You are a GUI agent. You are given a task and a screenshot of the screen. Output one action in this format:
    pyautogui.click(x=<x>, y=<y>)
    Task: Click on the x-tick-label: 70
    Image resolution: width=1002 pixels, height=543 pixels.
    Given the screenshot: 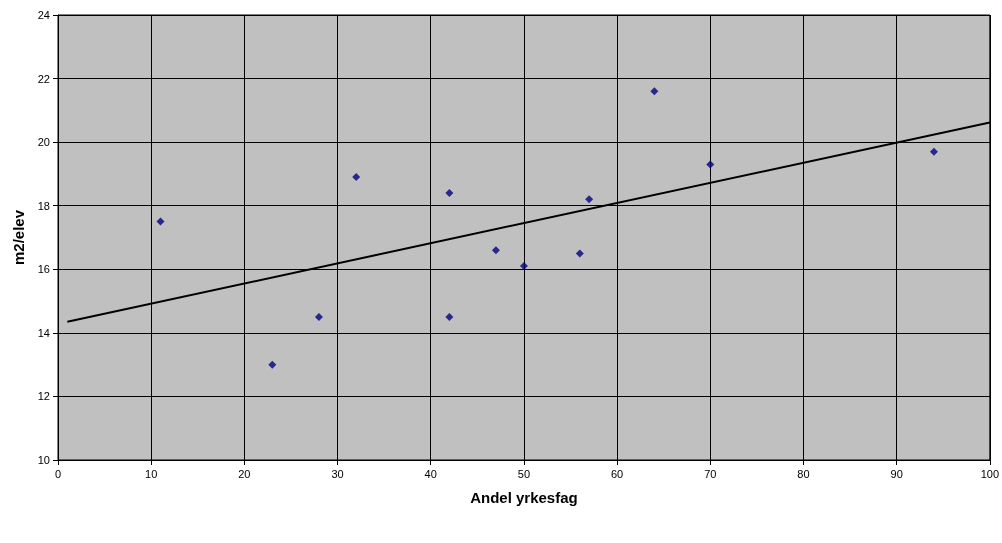 What is the action you would take?
    pyautogui.click(x=710, y=473)
    